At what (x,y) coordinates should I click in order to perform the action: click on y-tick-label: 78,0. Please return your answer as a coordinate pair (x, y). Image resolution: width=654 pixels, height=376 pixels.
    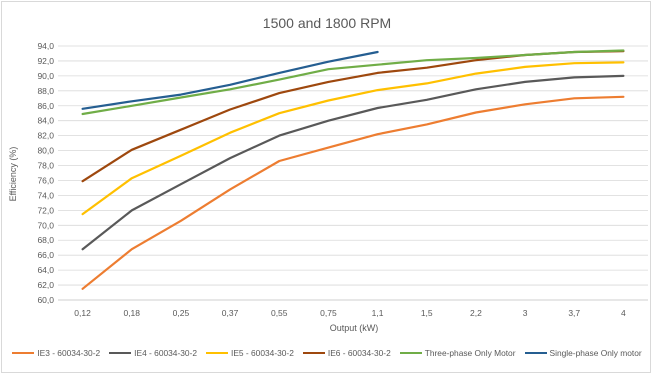
    Looking at the image, I should click on (45, 166).